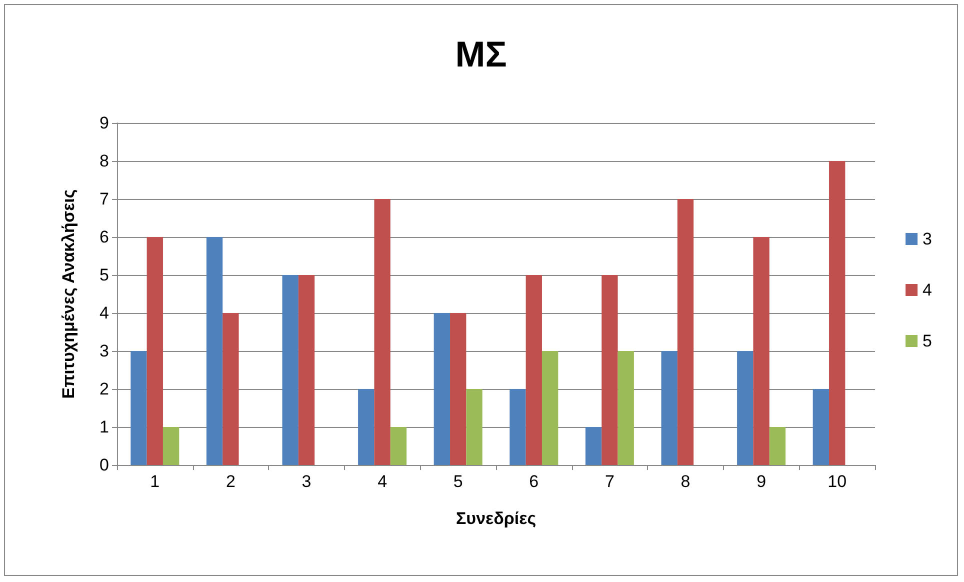 The image size is (964, 582). What do you see at coordinates (104, 199) in the screenshot?
I see `y-tick-label: 7` at bounding box center [104, 199].